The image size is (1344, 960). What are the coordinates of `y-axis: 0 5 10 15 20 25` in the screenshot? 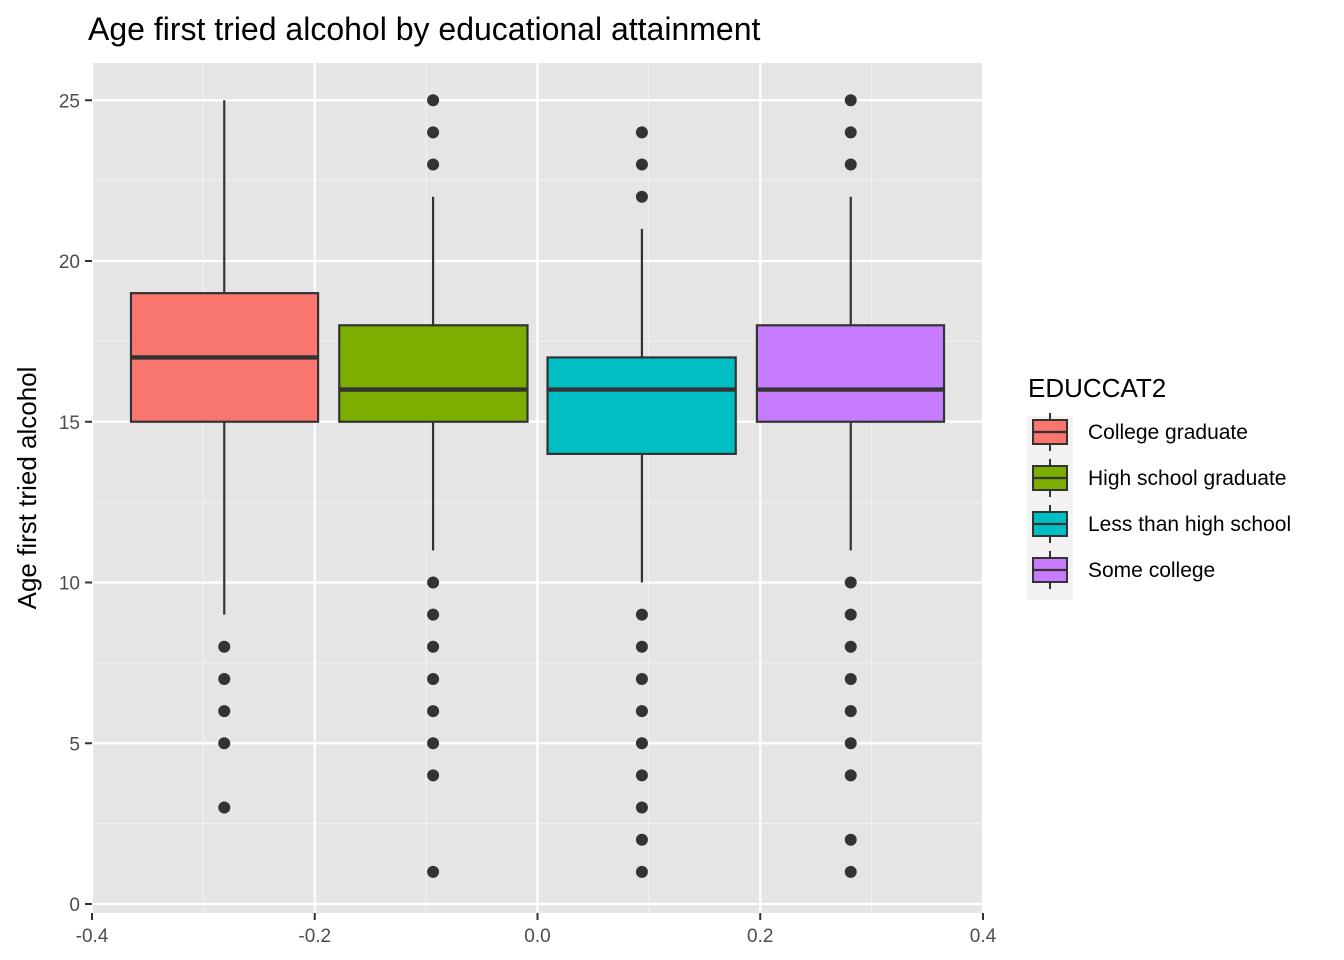 It's located at (75, 503).